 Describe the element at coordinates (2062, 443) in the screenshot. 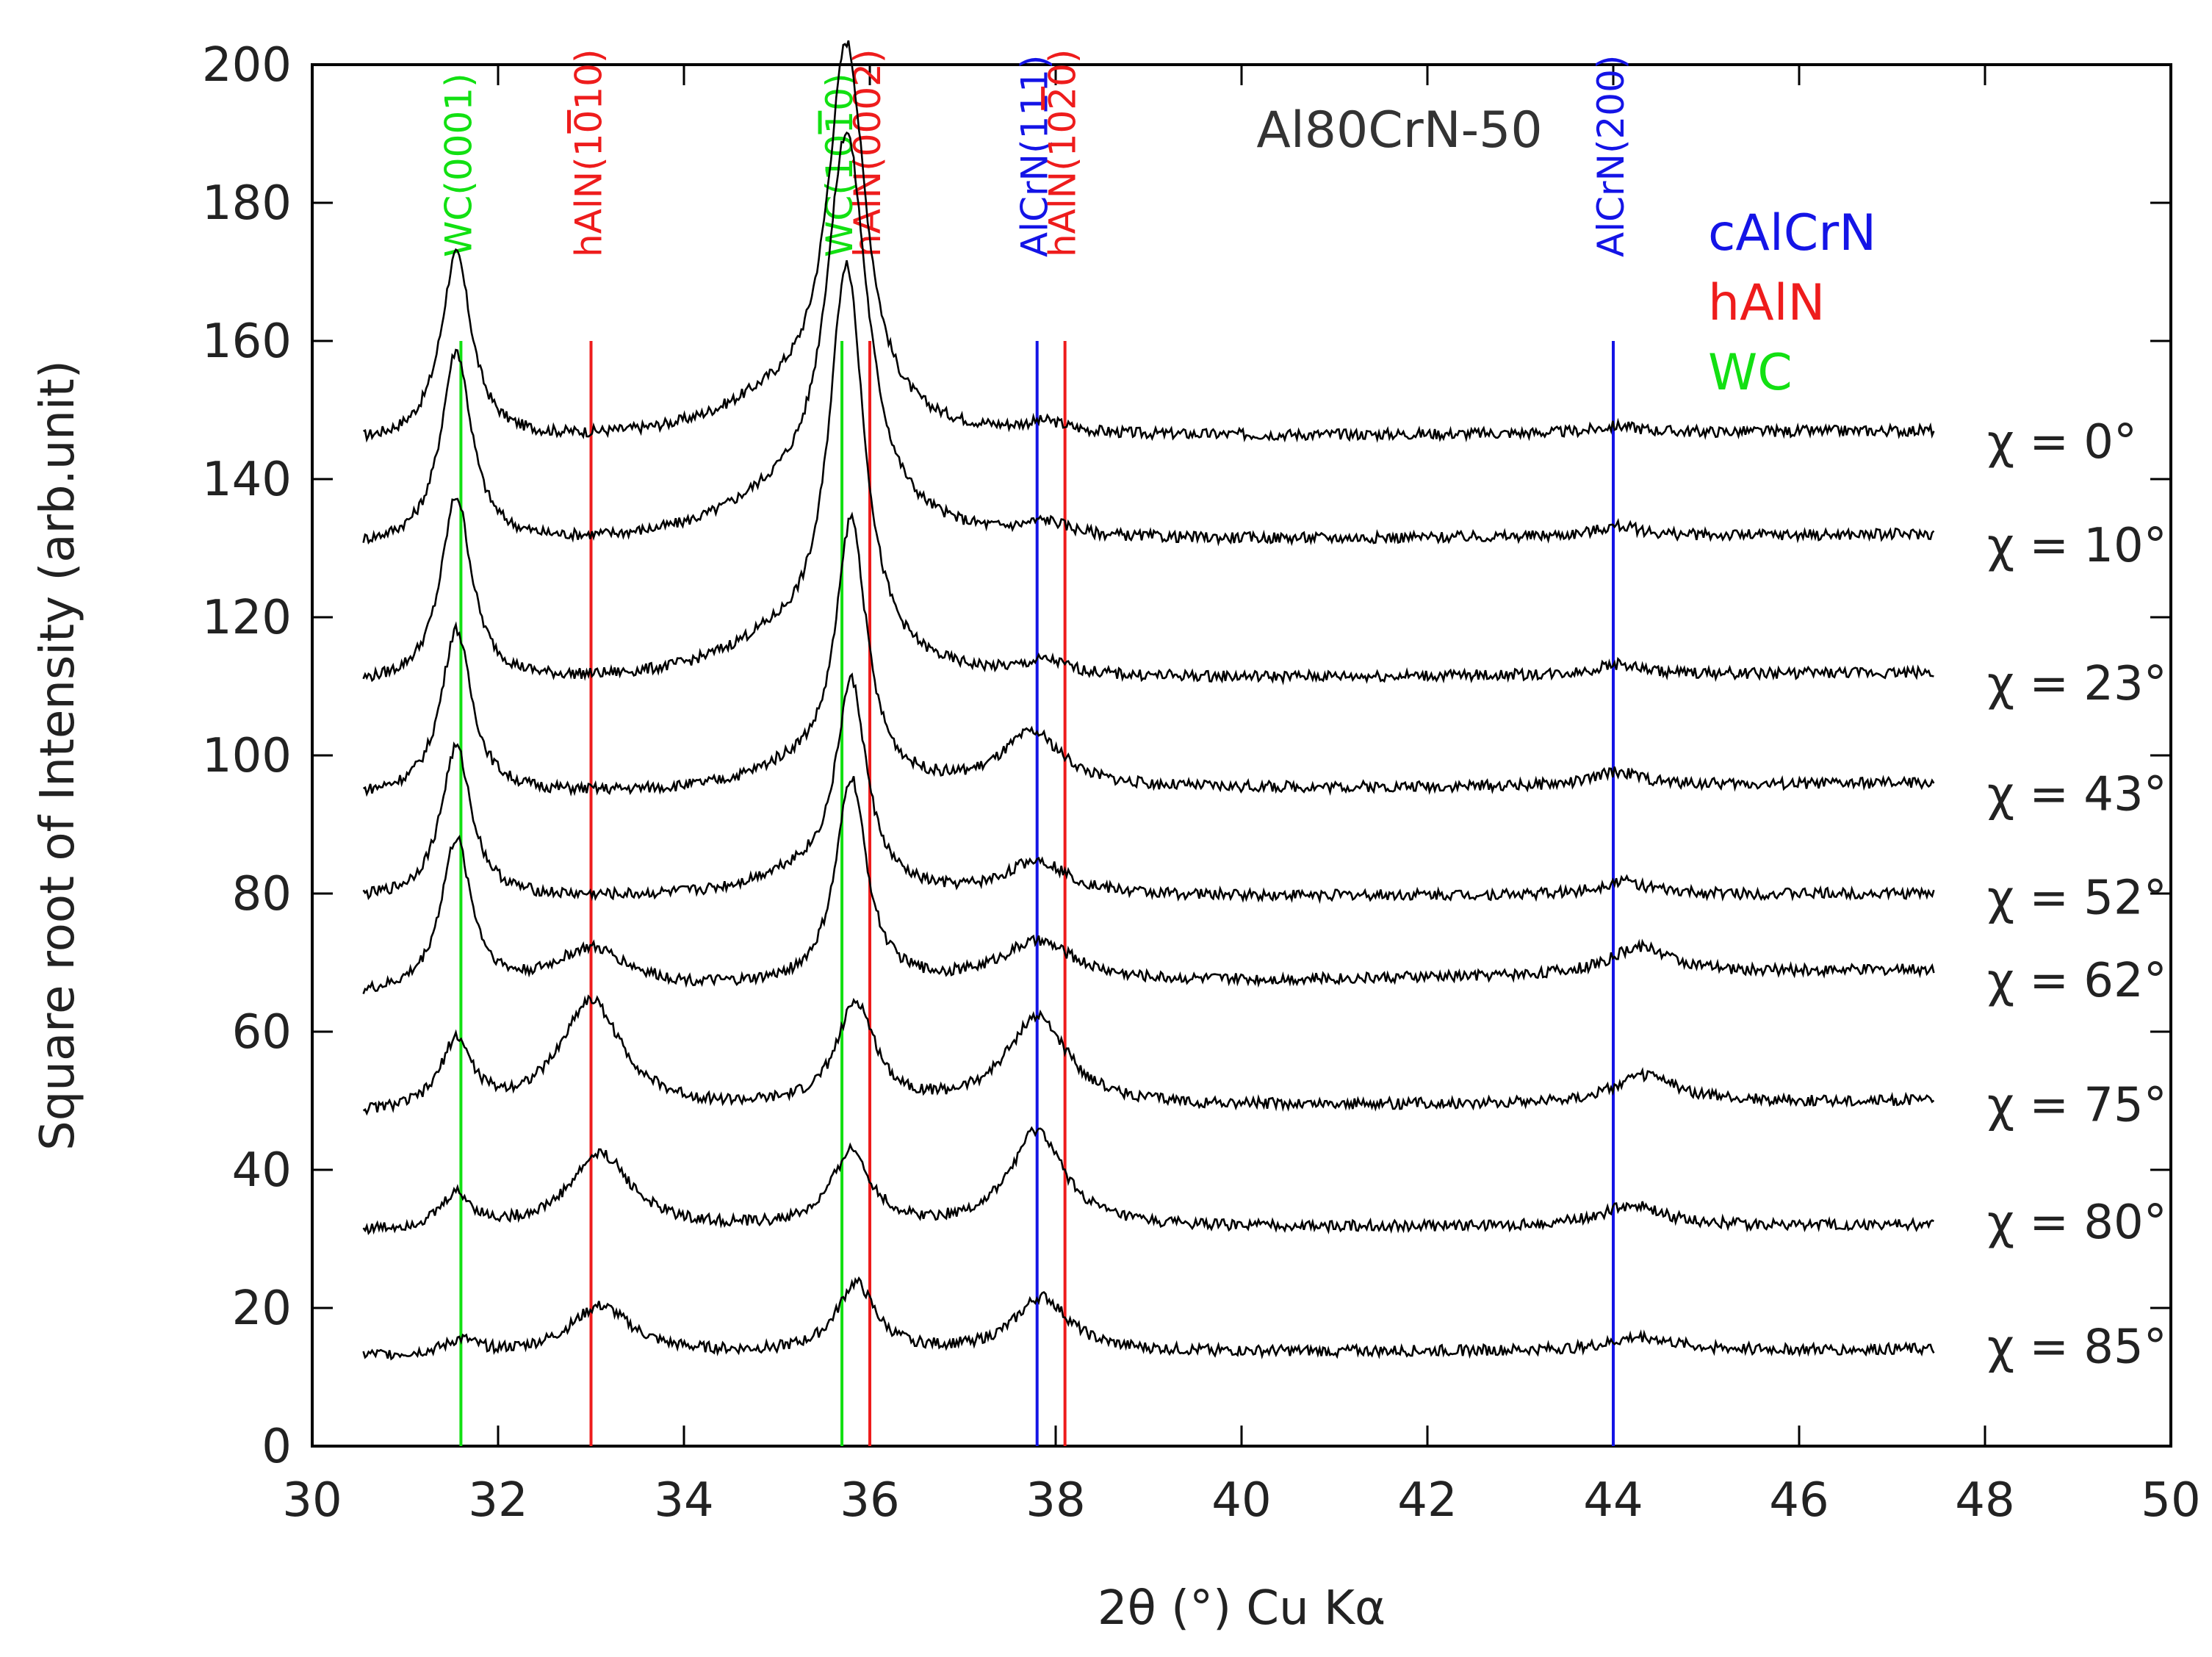

I see `series-label: χ = 0°` at that location.